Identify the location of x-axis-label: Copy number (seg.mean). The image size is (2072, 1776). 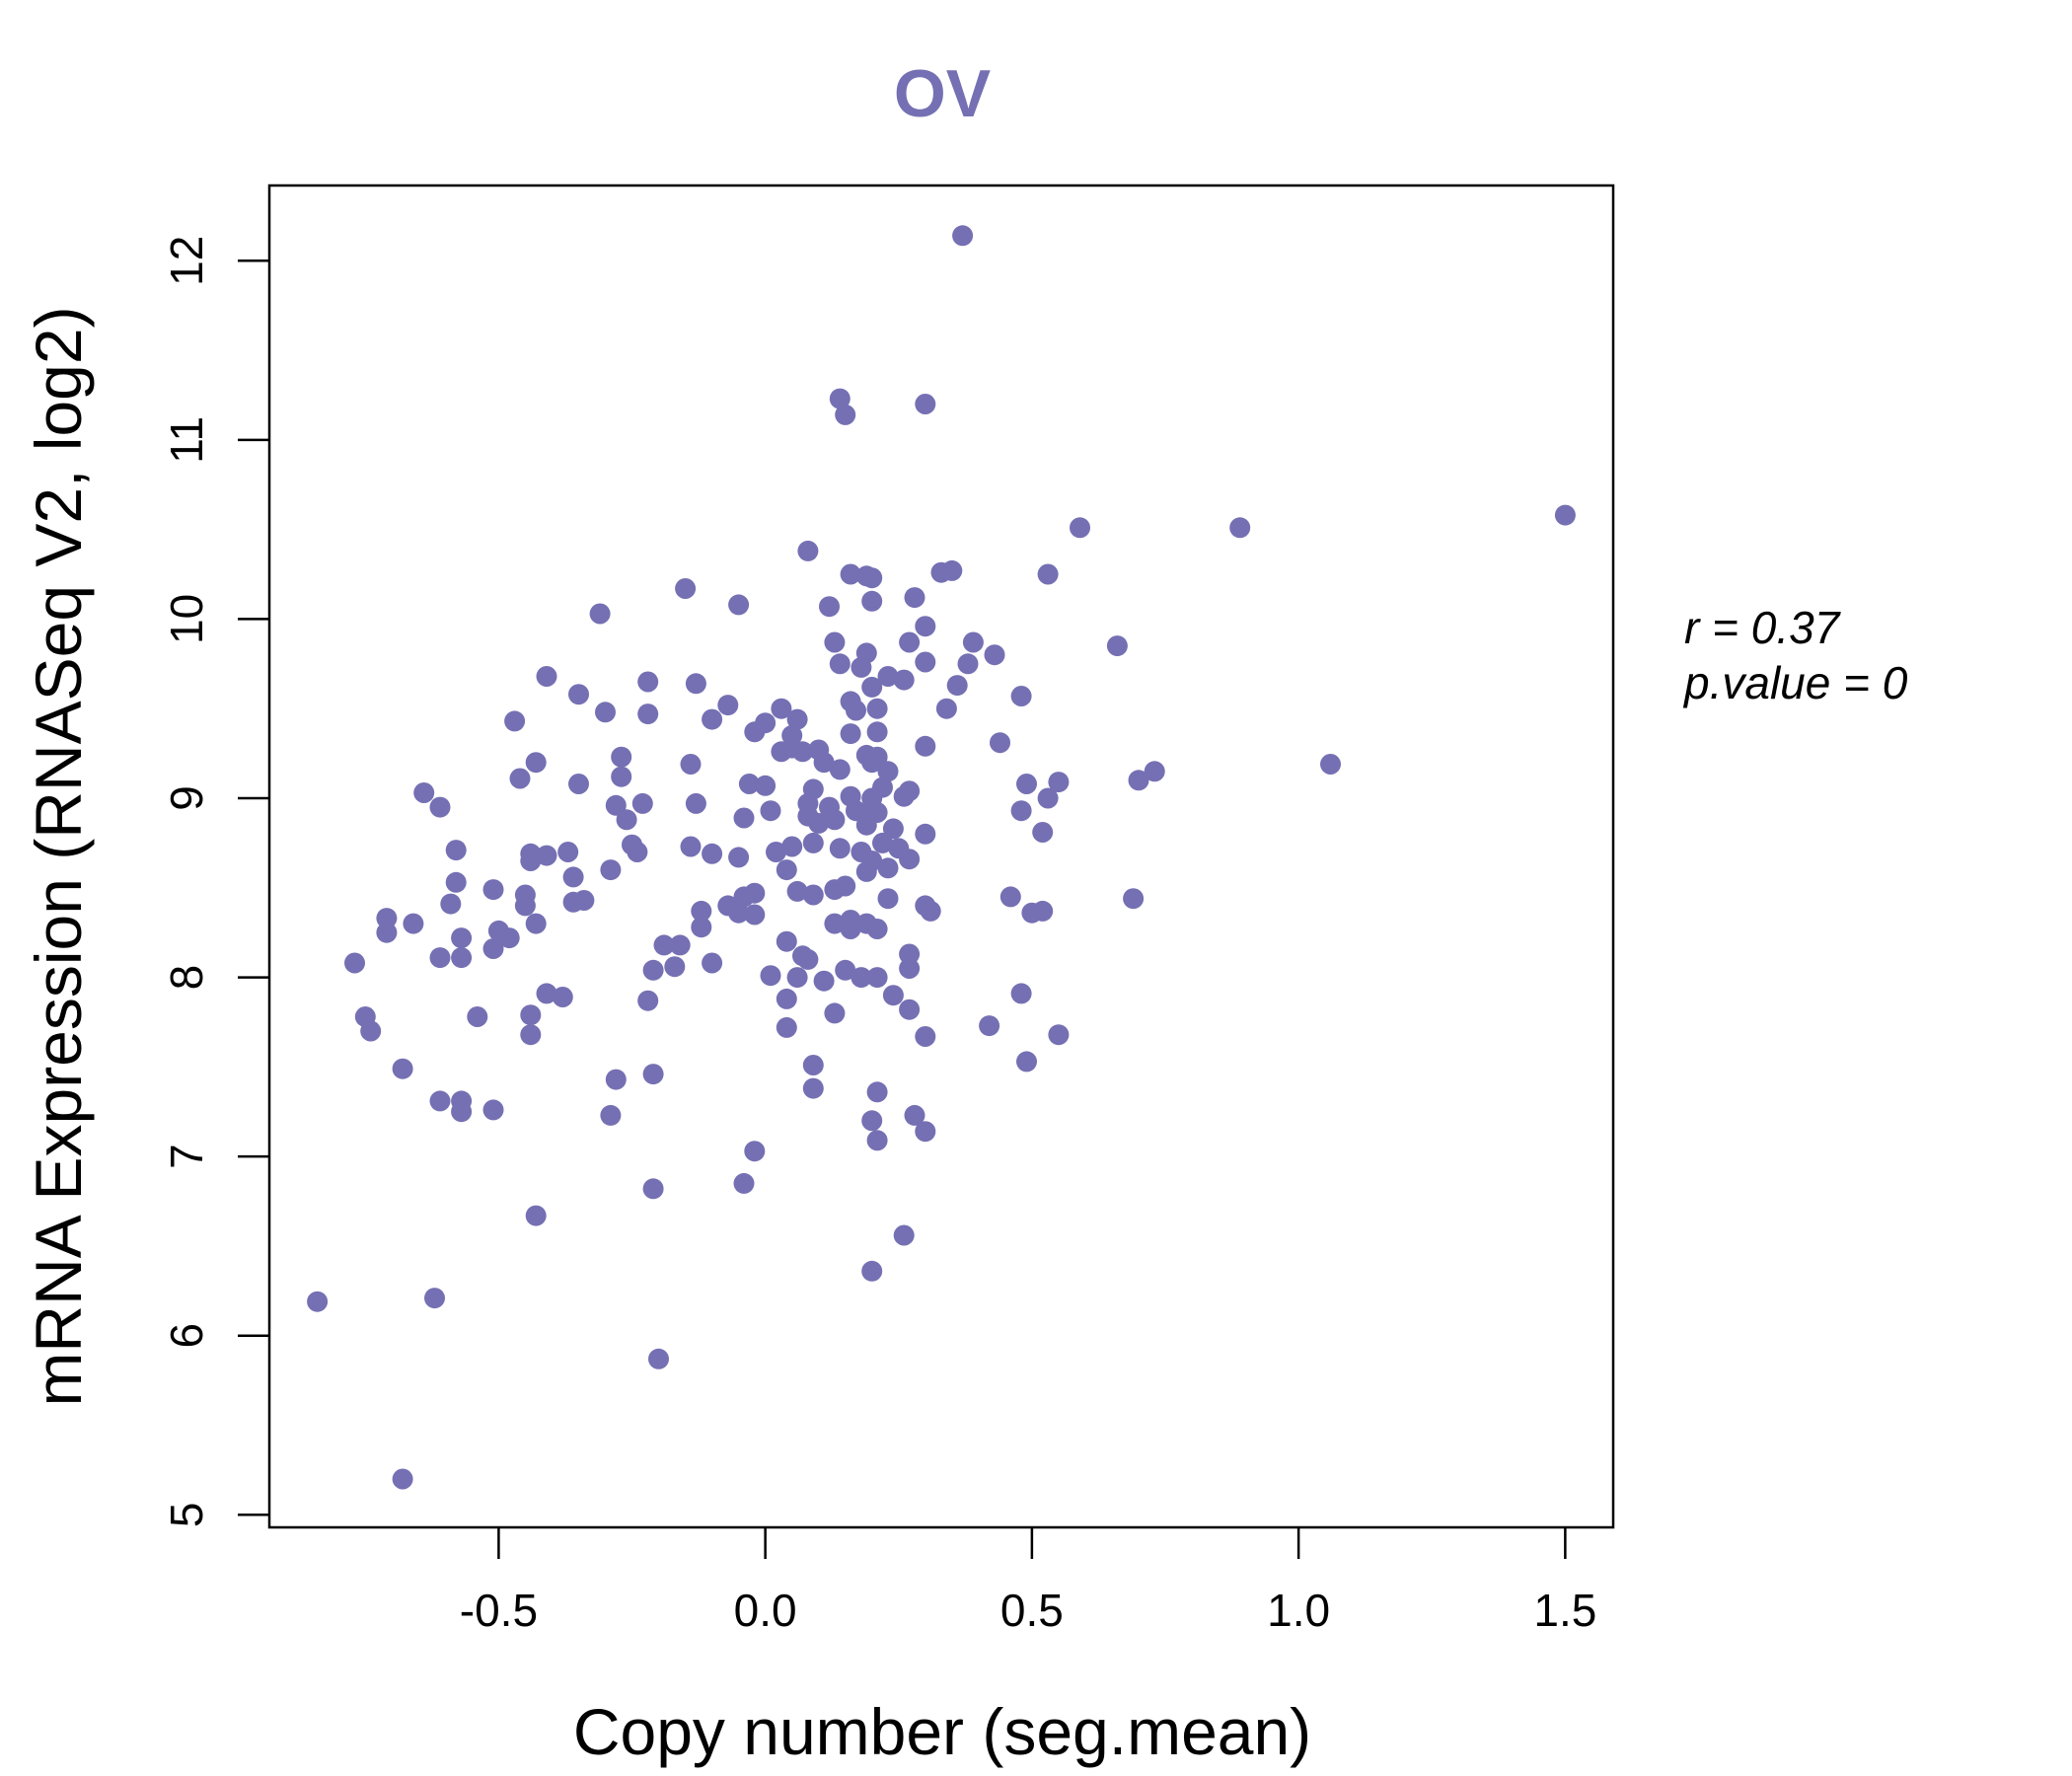
(942, 1732).